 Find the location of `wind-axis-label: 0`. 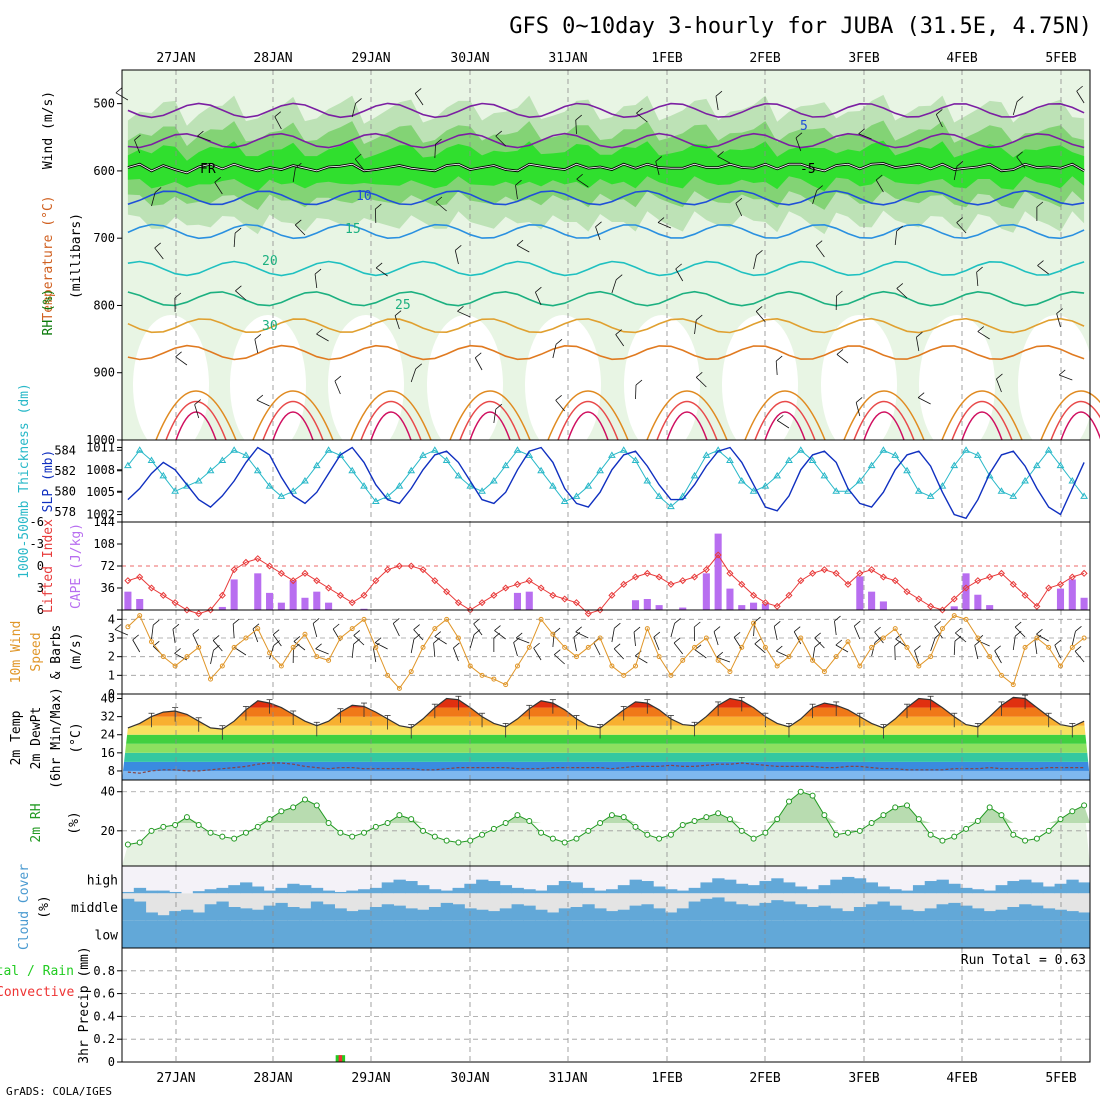

wind-axis-label: 0 is located at coordinates (111, 694).